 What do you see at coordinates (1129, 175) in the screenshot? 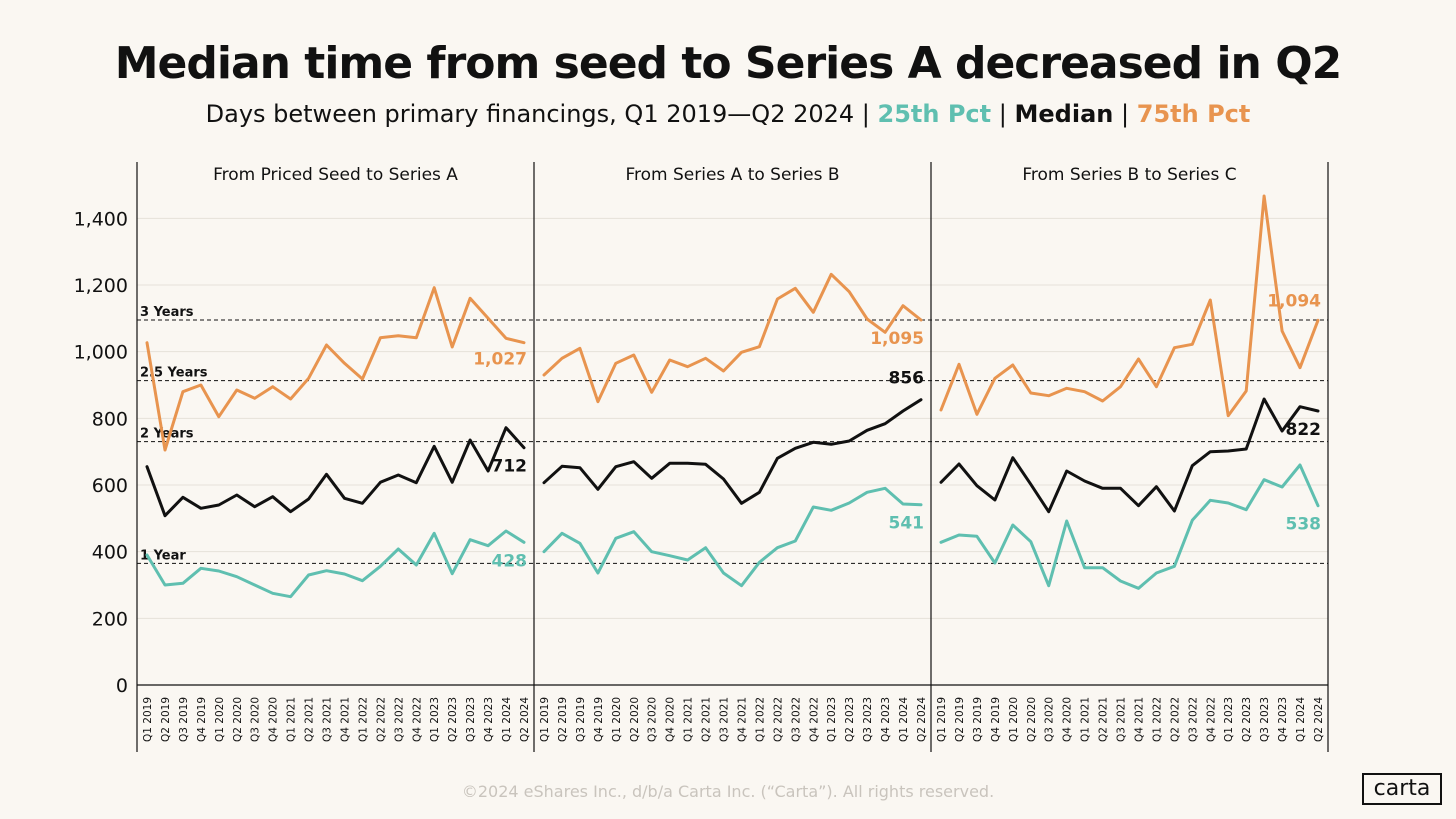
I see `panel-title: From Series B to Series C` at bounding box center [1129, 175].